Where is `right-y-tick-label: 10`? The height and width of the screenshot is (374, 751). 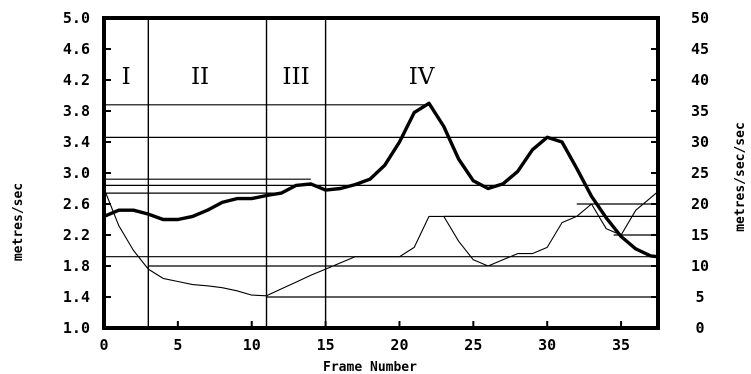
right-y-tick-label: 10 is located at coordinates (700, 266).